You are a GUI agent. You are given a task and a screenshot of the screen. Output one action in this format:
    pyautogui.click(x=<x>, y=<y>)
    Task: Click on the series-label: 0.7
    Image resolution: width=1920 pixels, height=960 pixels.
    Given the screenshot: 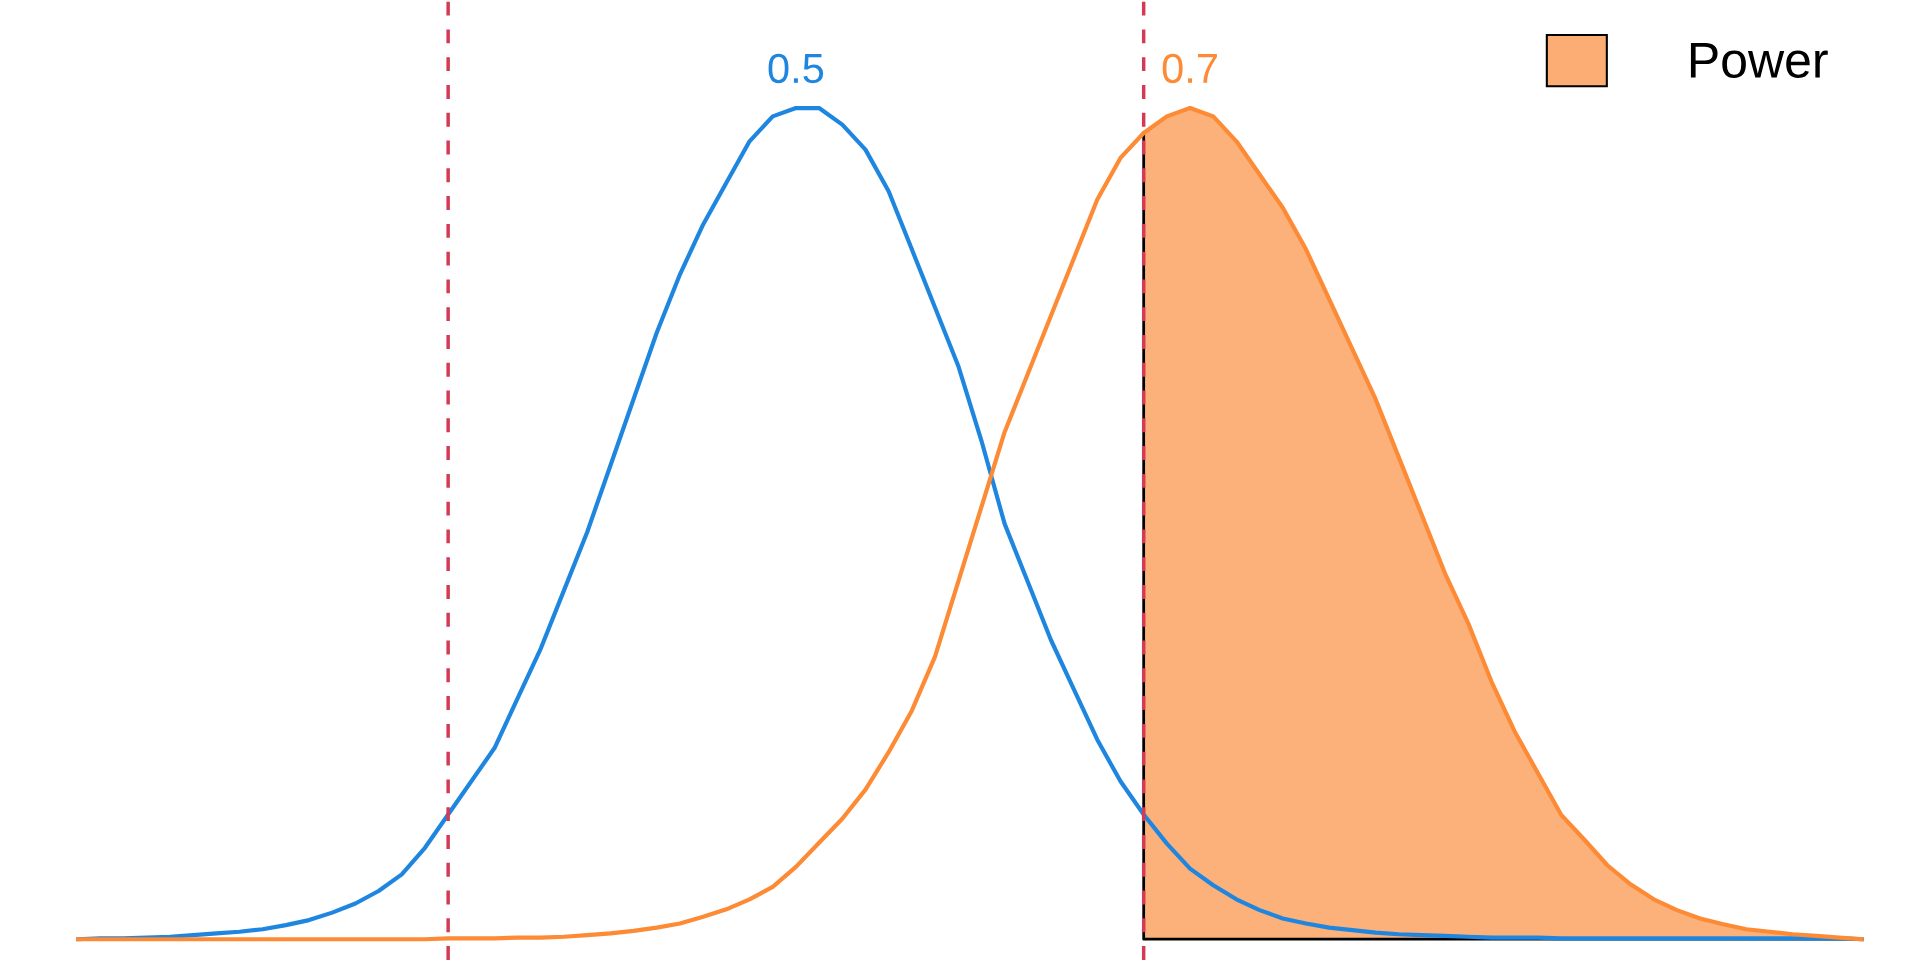 What is the action you would take?
    pyautogui.click(x=1189, y=68)
    